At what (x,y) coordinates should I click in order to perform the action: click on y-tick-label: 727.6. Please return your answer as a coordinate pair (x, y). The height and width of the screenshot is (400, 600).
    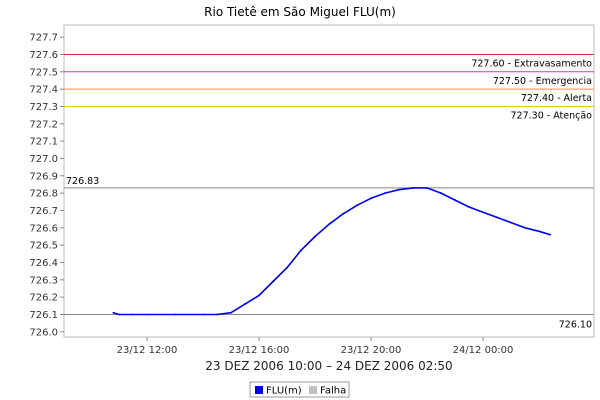
    Looking at the image, I should click on (43, 55).